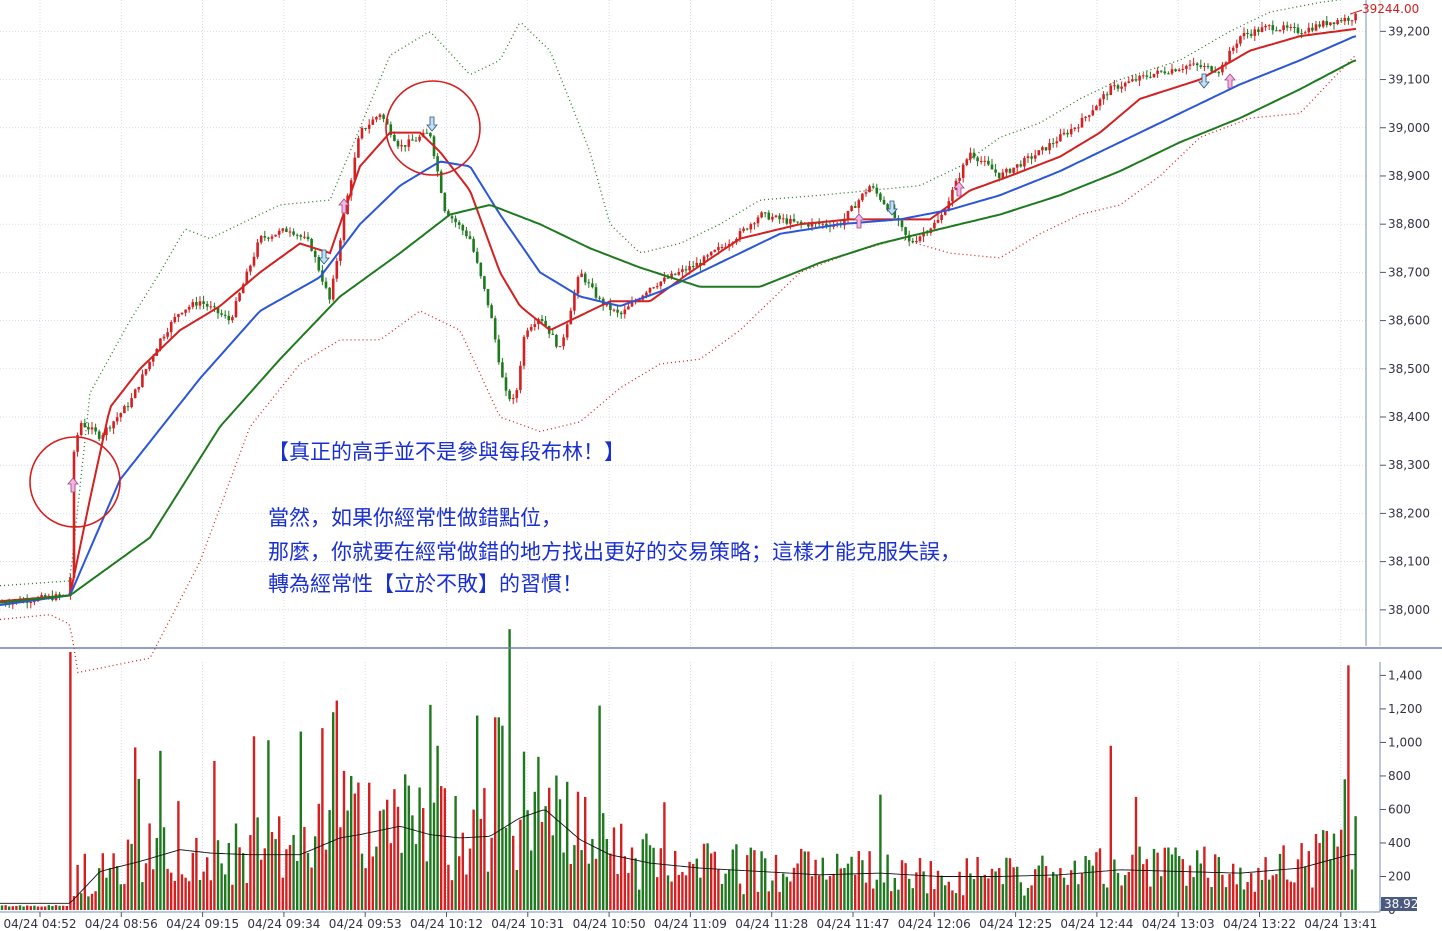 This screenshot has width=1442, height=931. Describe the element at coordinates (934, 924) in the screenshot. I see `date-tick-label: 04/24 12:06` at that location.